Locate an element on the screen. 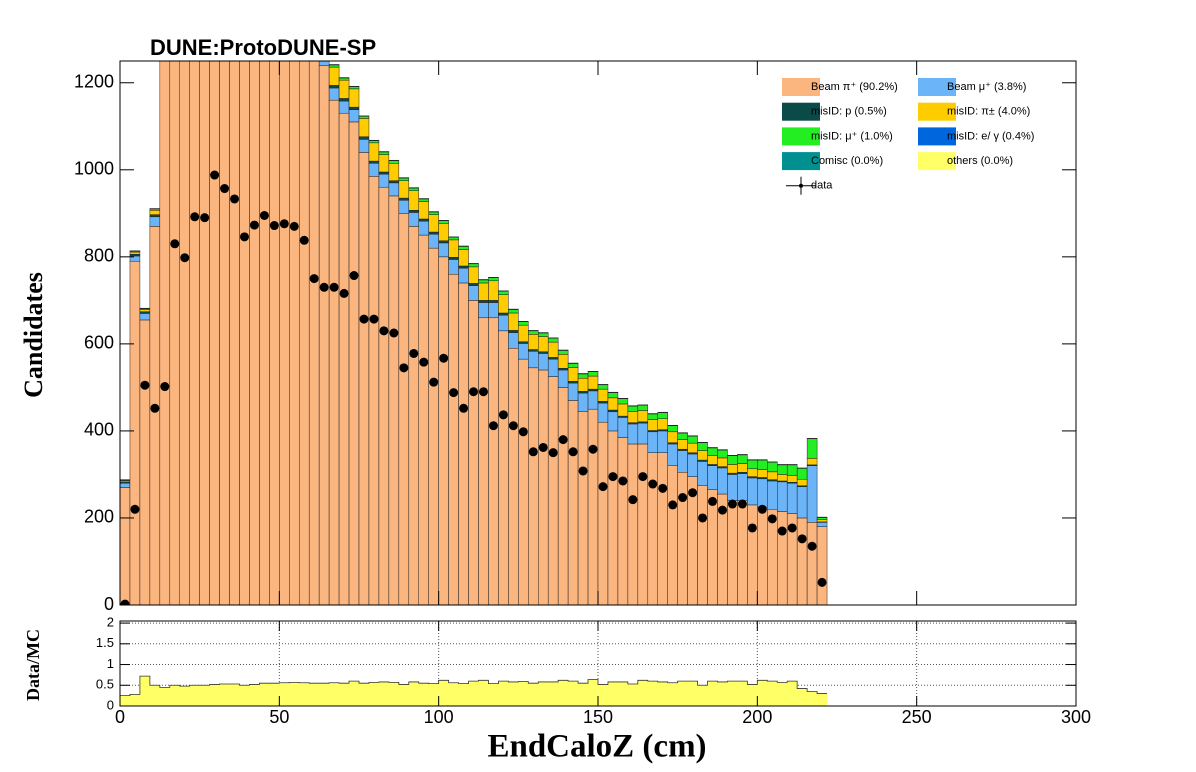 This screenshot has width=1196, height=772. x-tick-label: 50 is located at coordinates (279, 717).